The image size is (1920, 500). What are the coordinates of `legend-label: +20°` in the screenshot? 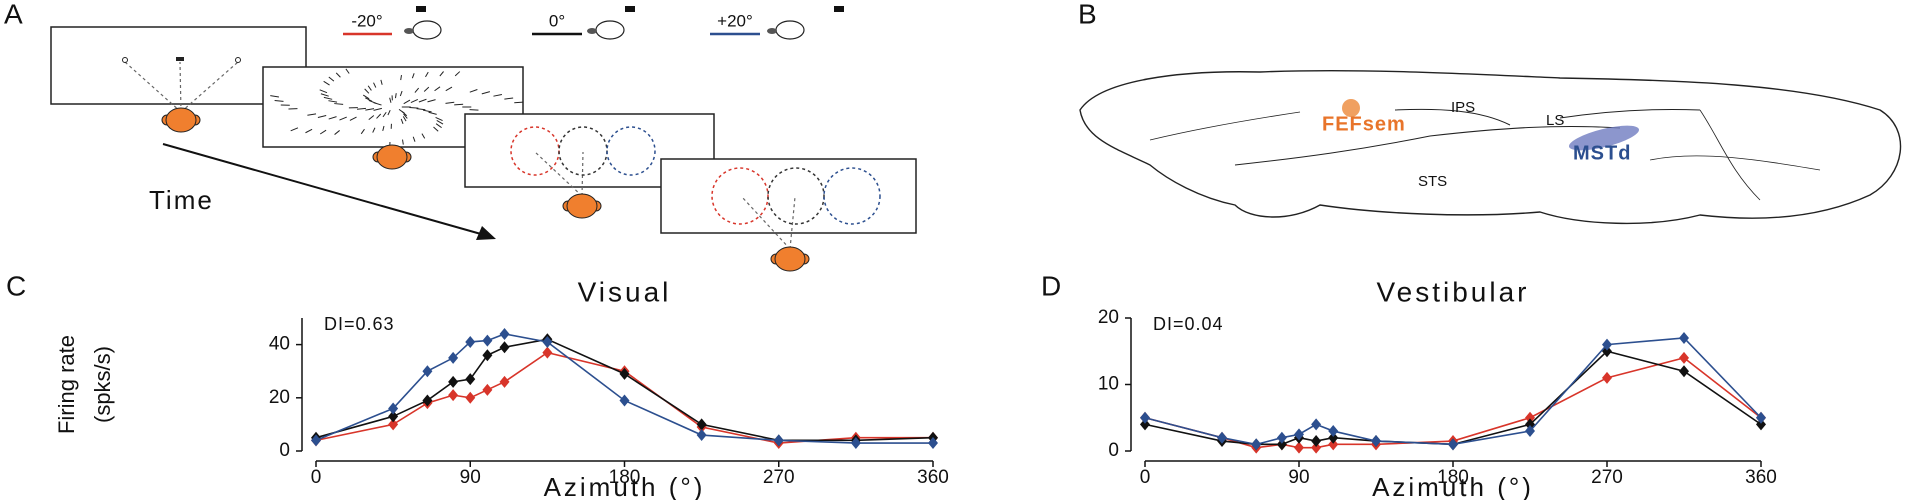 It's located at (735, 20).